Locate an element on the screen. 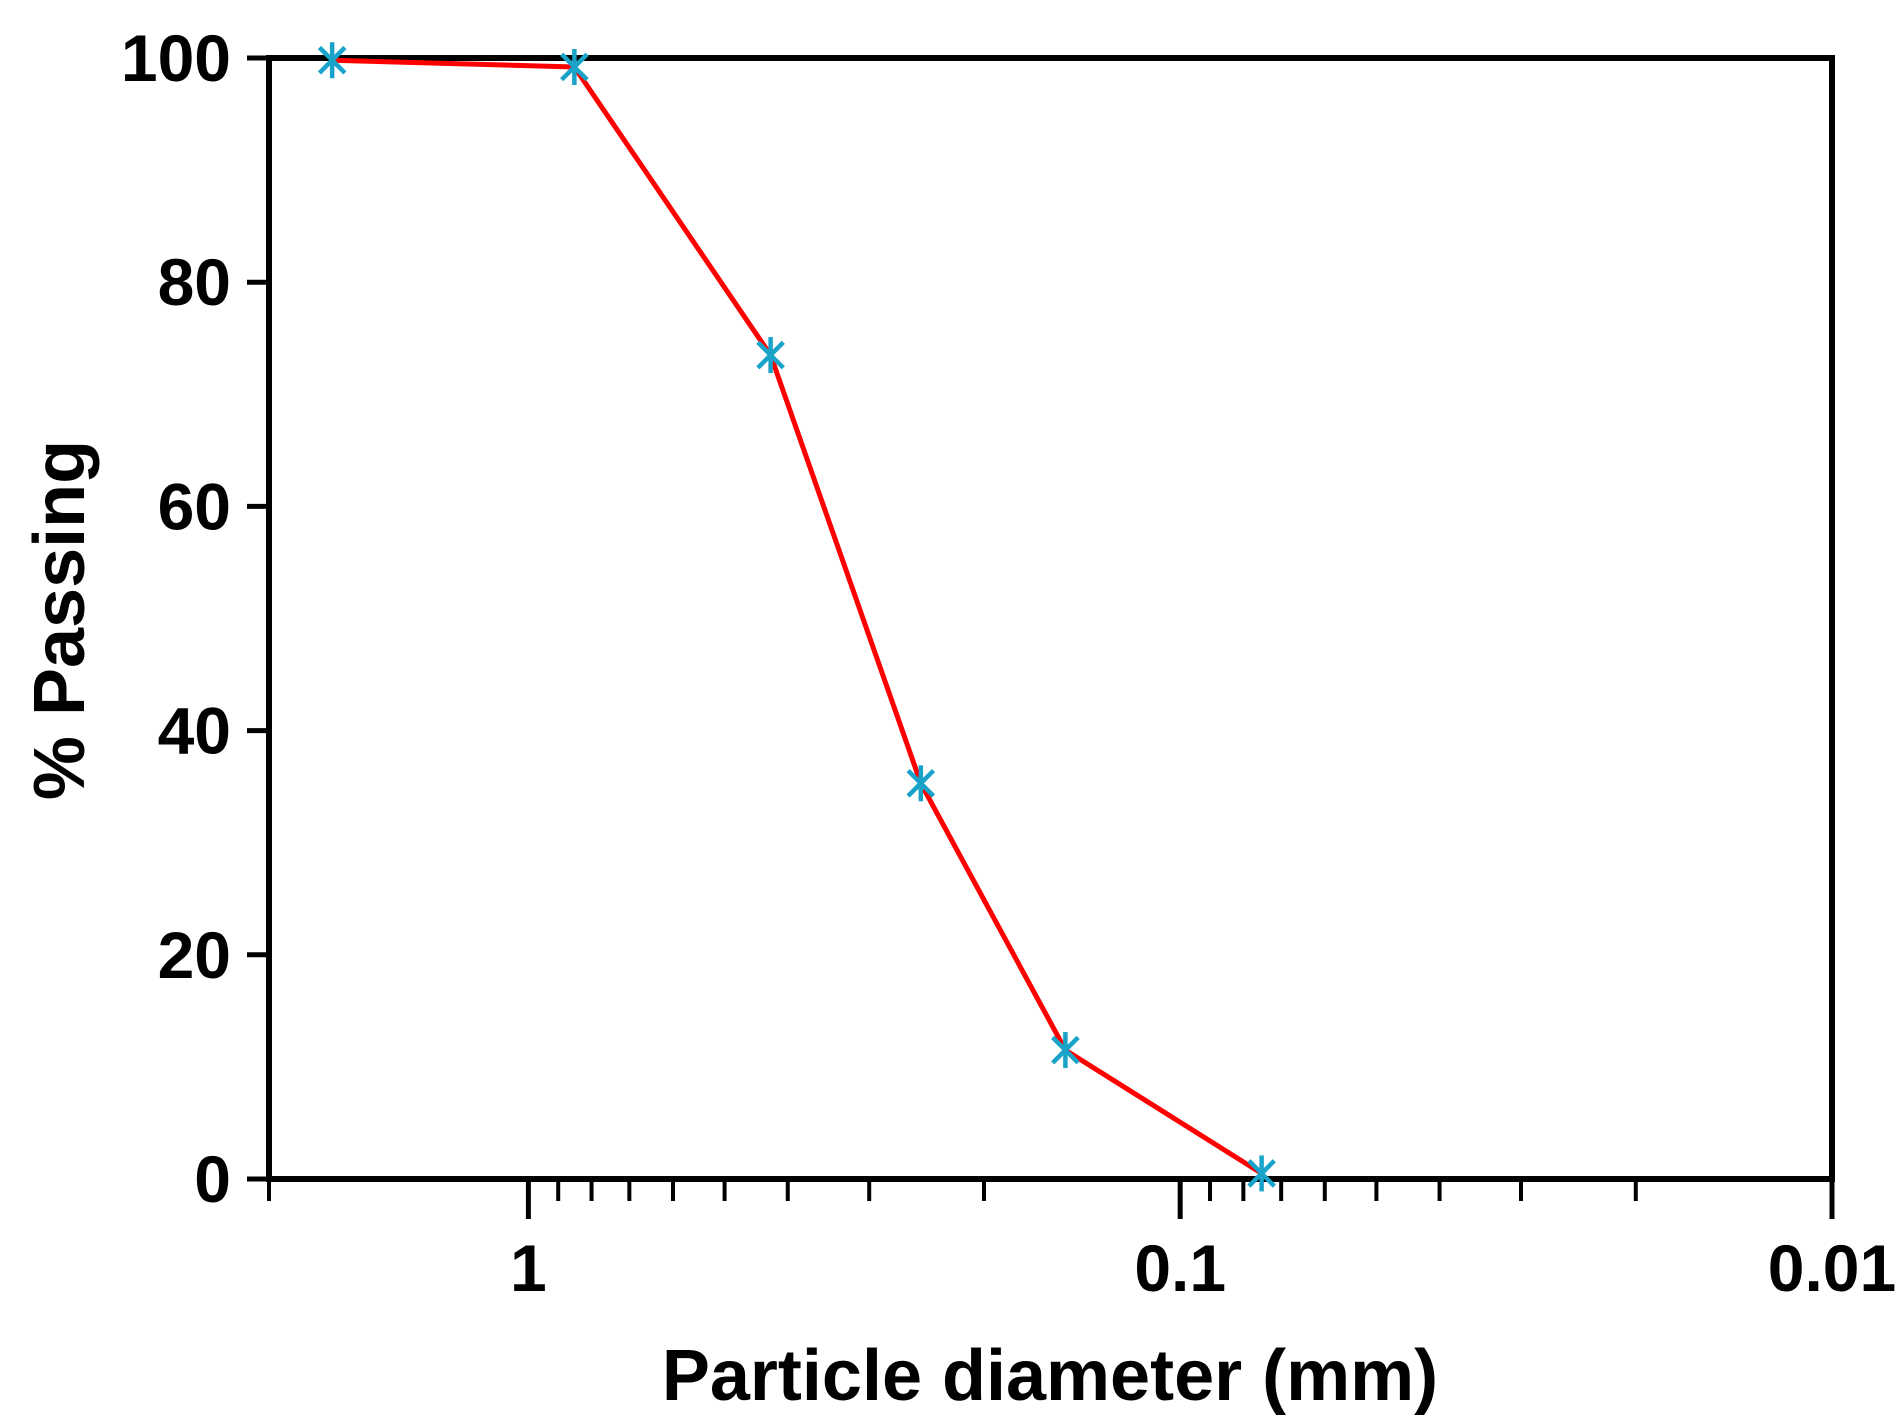 This screenshot has width=1904, height=1428. x-tick-label: 0.1 is located at coordinates (1180, 1268).